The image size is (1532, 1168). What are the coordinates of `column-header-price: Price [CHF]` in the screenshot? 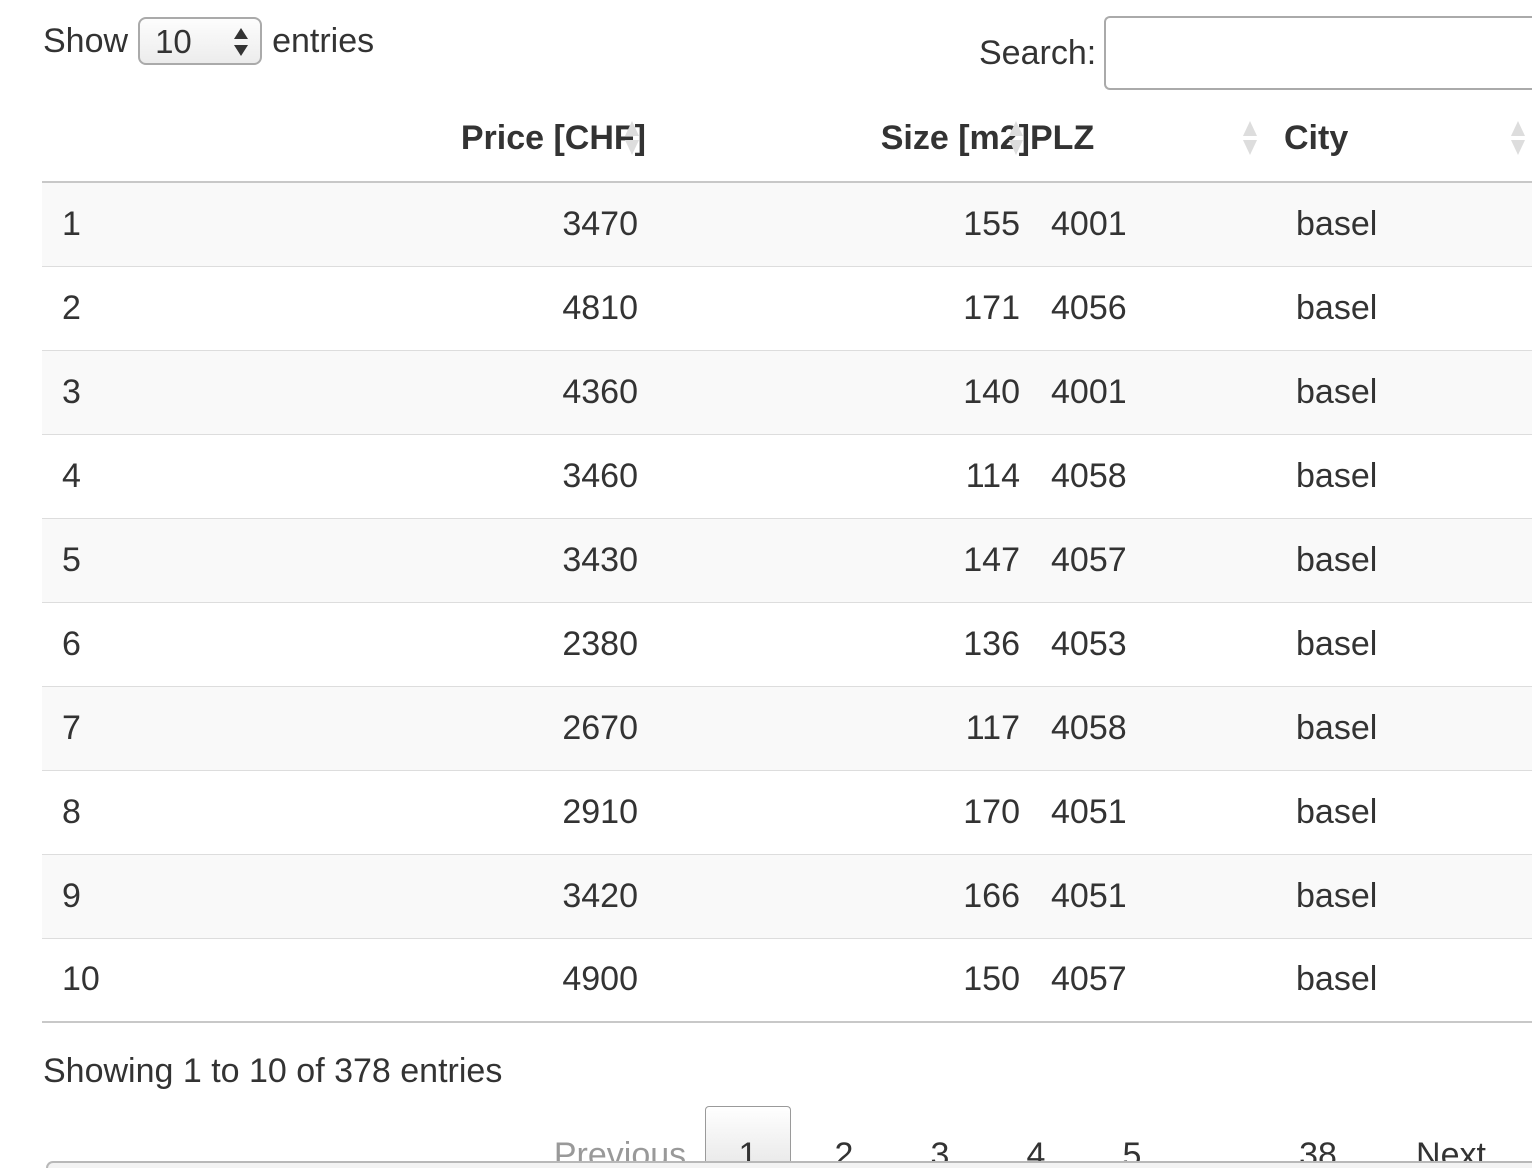 It's located at (469, 139).